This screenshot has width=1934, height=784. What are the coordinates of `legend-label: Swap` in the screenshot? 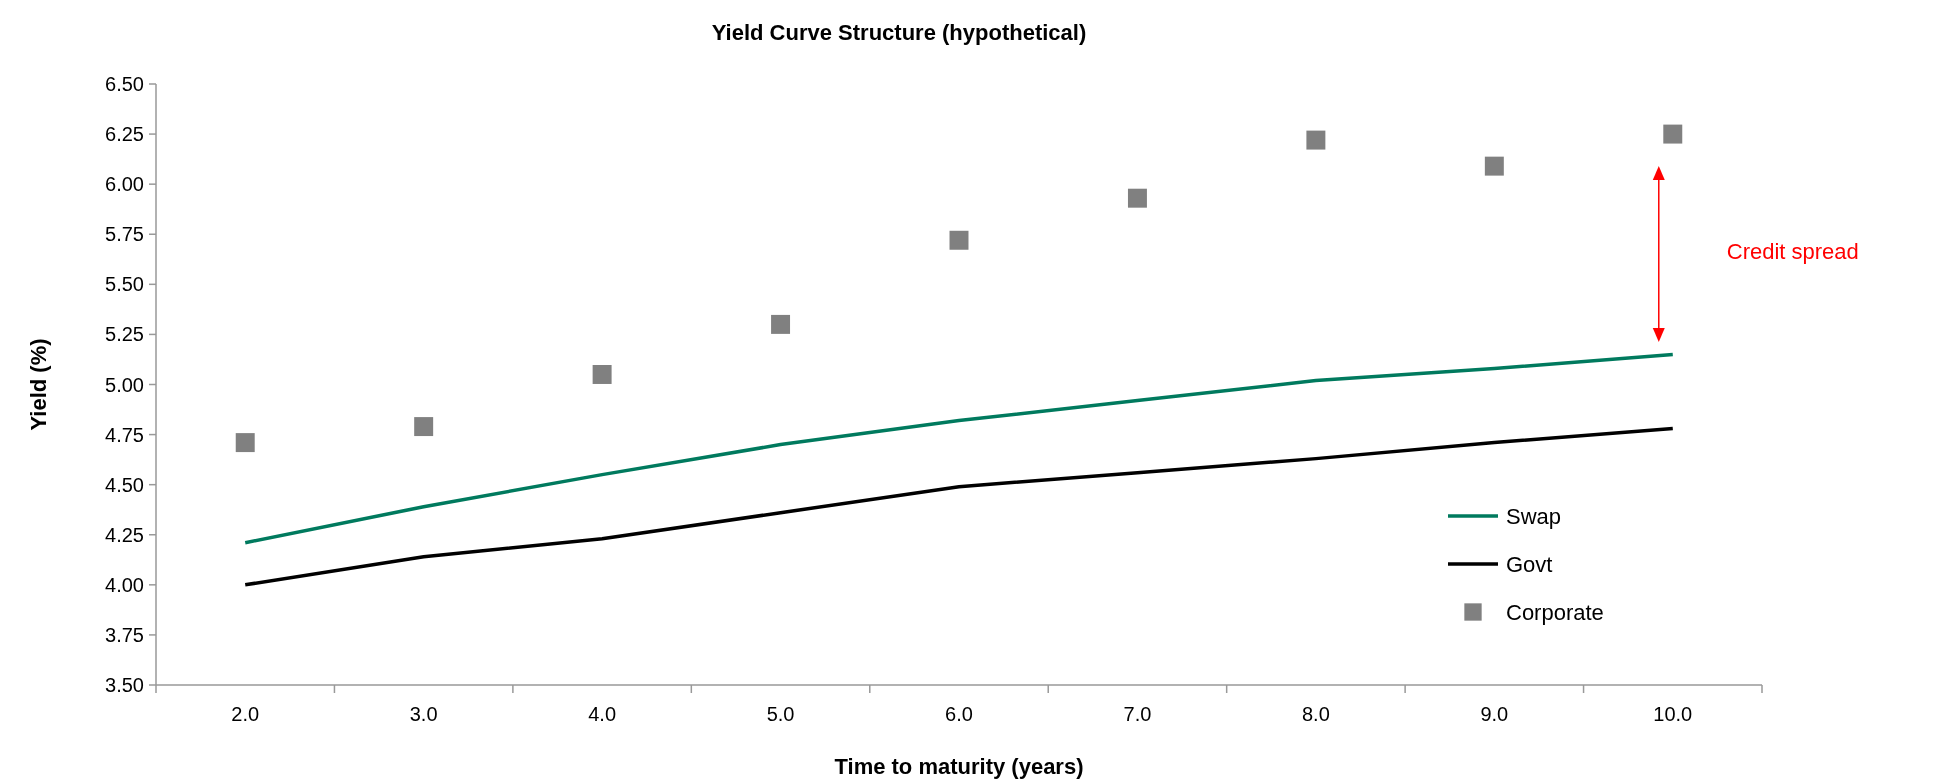 It's located at (1534, 516).